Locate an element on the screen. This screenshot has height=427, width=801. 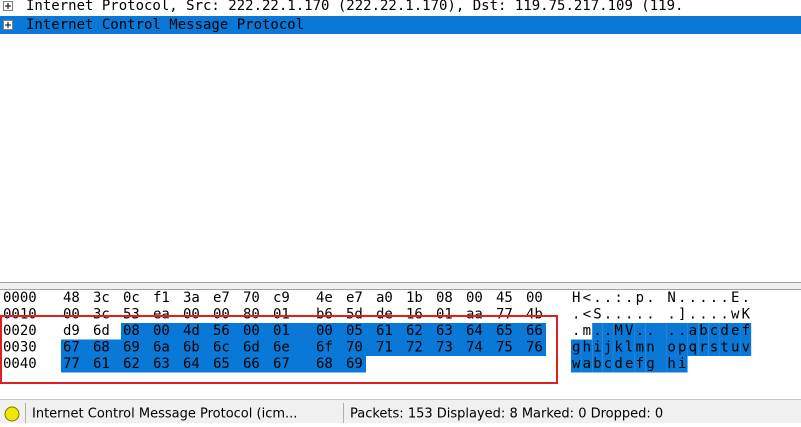
hex-byte: de is located at coordinates (384, 315).